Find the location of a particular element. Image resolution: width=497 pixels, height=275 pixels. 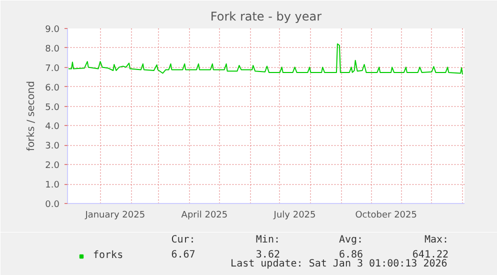

text: Max: is located at coordinates (436, 240).